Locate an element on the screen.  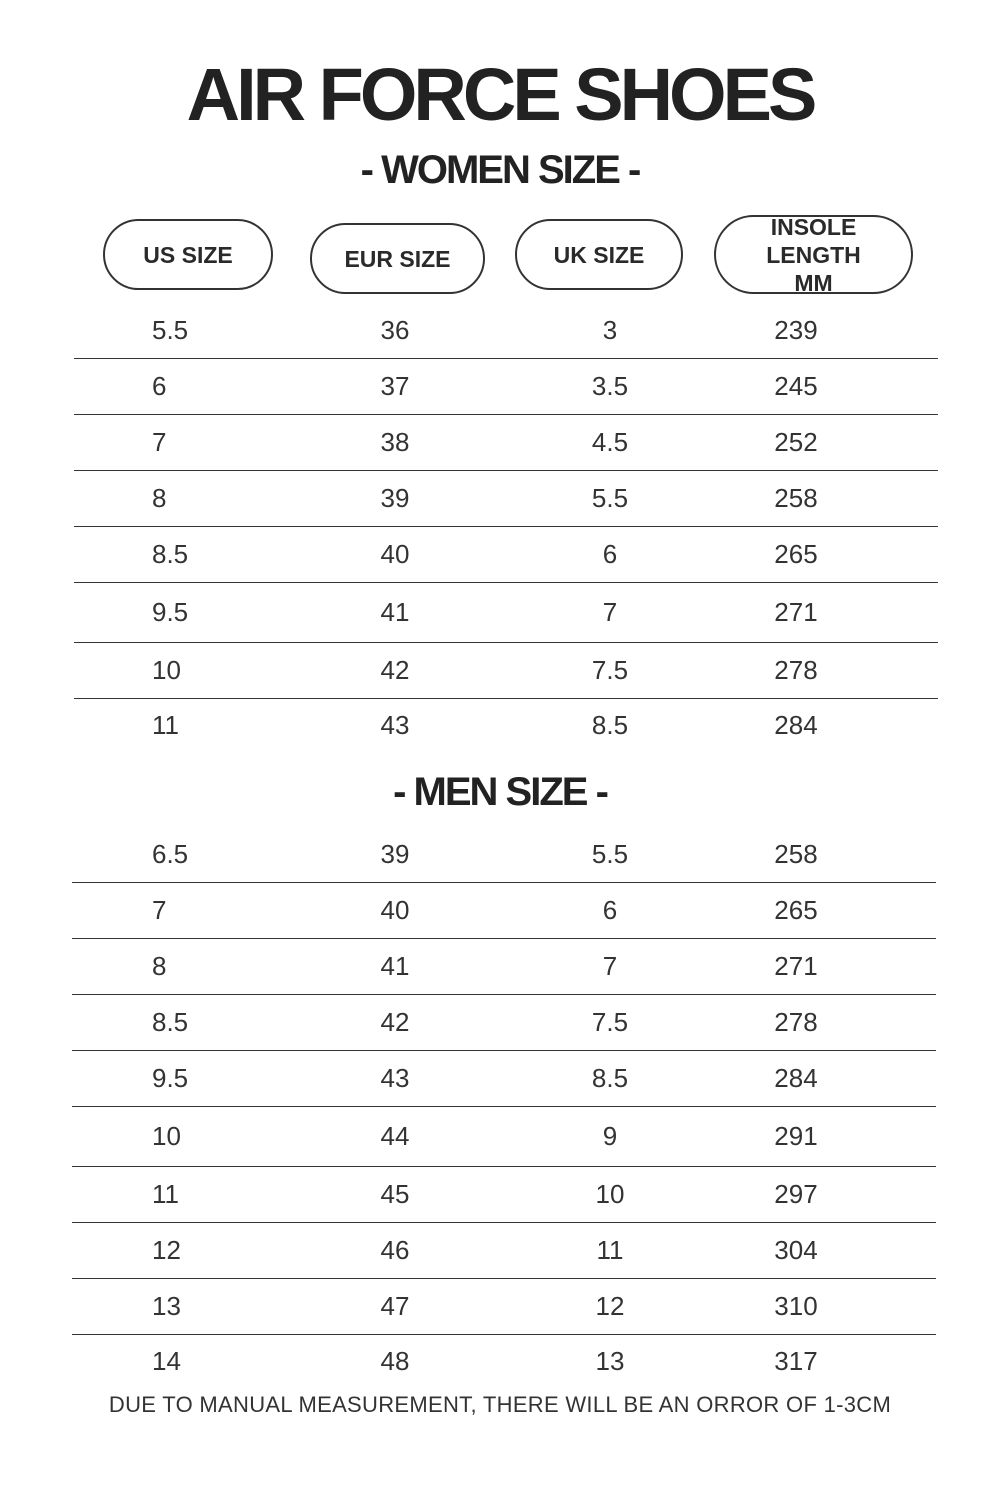
uk-size-cell: 9 is located at coordinates (610, 1135).